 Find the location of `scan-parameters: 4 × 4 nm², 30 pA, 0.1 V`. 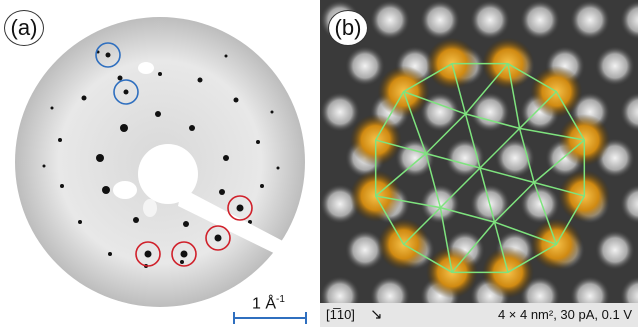

scan-parameters: 4 × 4 nm², 30 pA, 0.1 V is located at coordinates (564, 314).